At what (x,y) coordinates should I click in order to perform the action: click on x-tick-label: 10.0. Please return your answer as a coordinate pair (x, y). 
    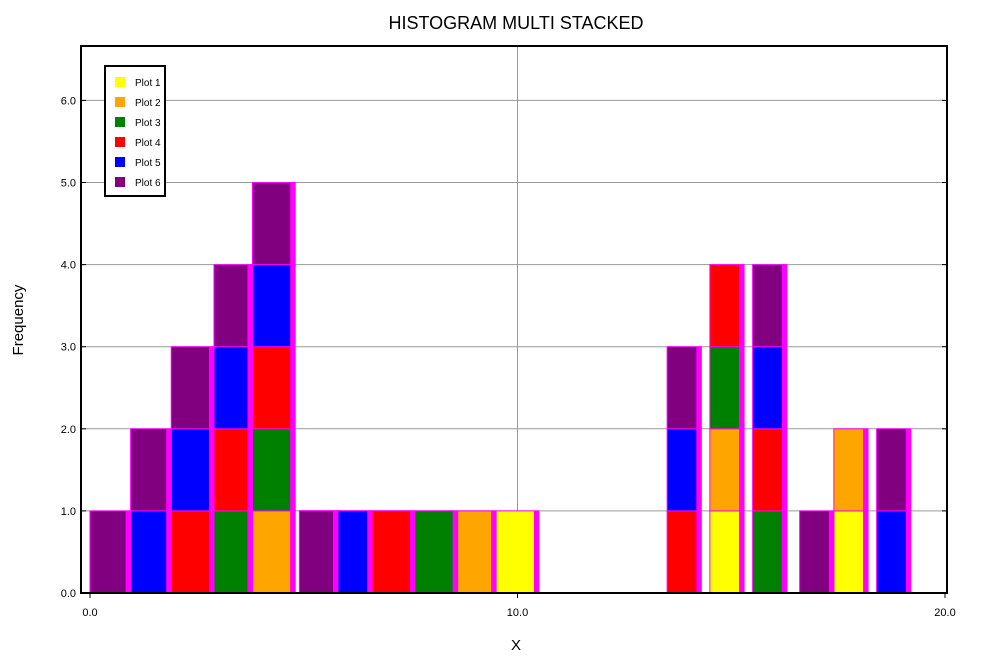
    Looking at the image, I should click on (517, 613).